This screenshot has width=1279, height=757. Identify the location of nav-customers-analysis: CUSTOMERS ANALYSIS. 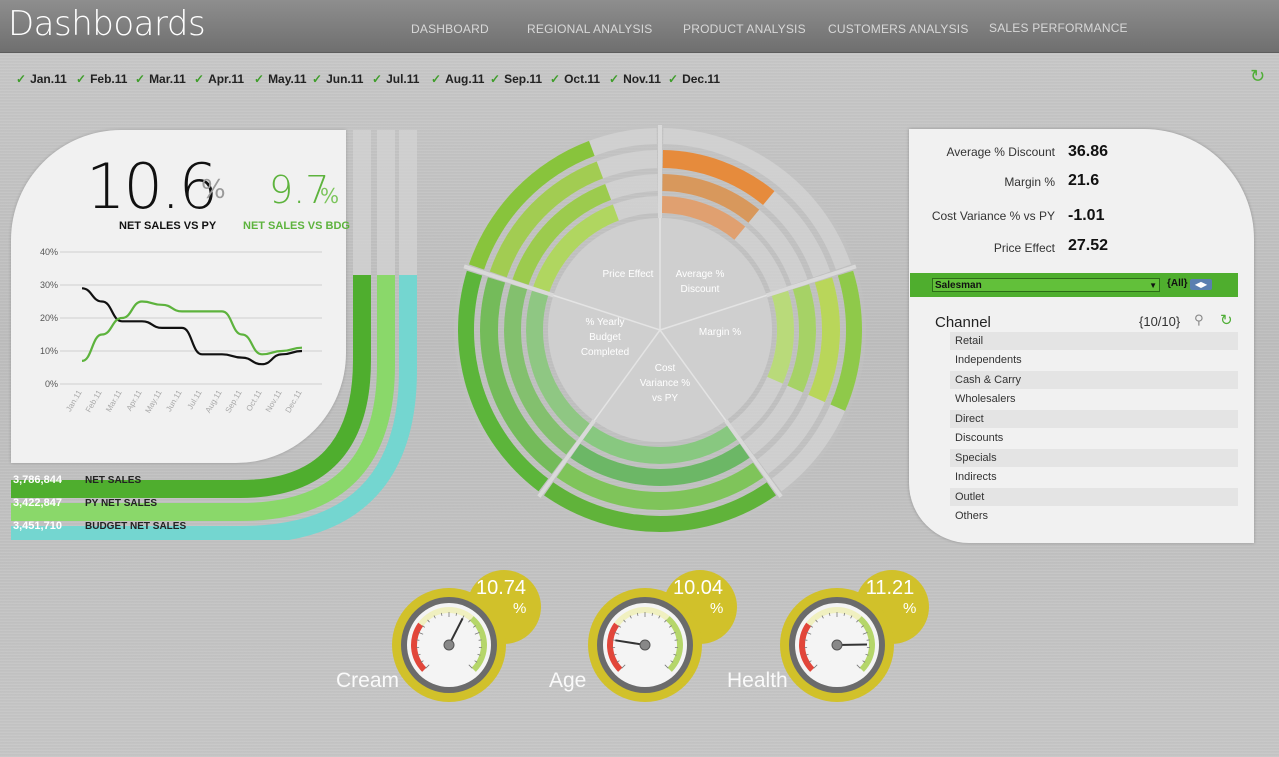
(898, 29).